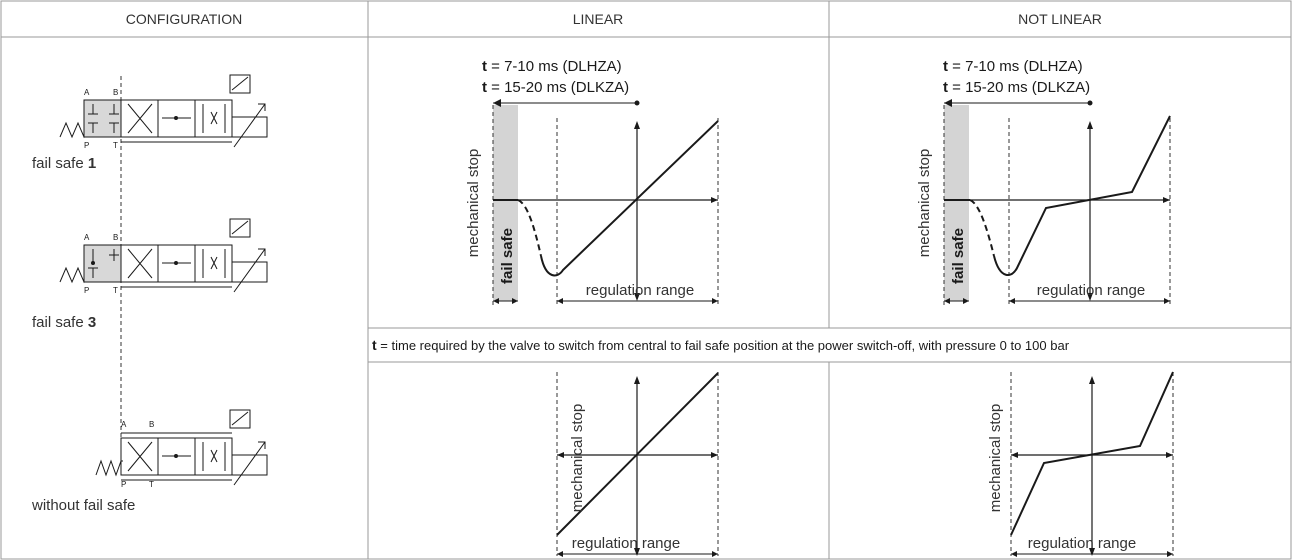  I want to click on timing-line-2-not-linear: t = 15-20 ms (DLKZA), so click(1016, 87).